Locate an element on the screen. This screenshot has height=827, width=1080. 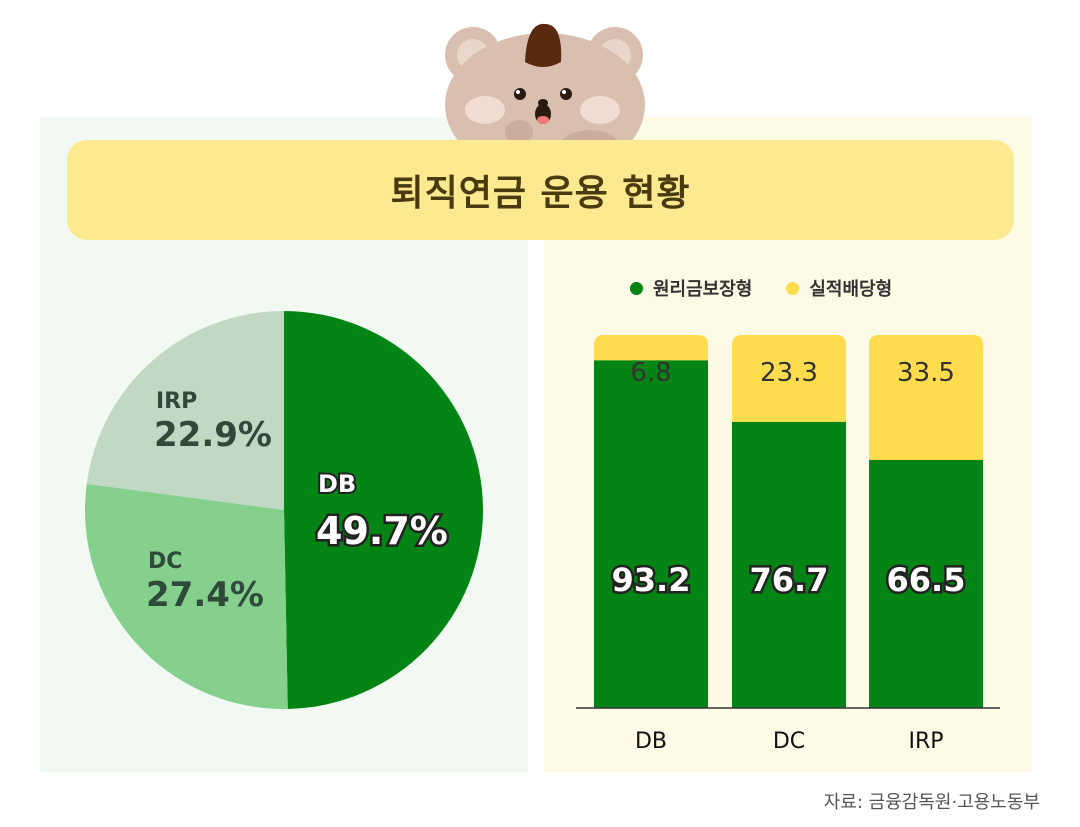
bar-label-guaranteed-db: 93.2 is located at coordinates (651, 580).